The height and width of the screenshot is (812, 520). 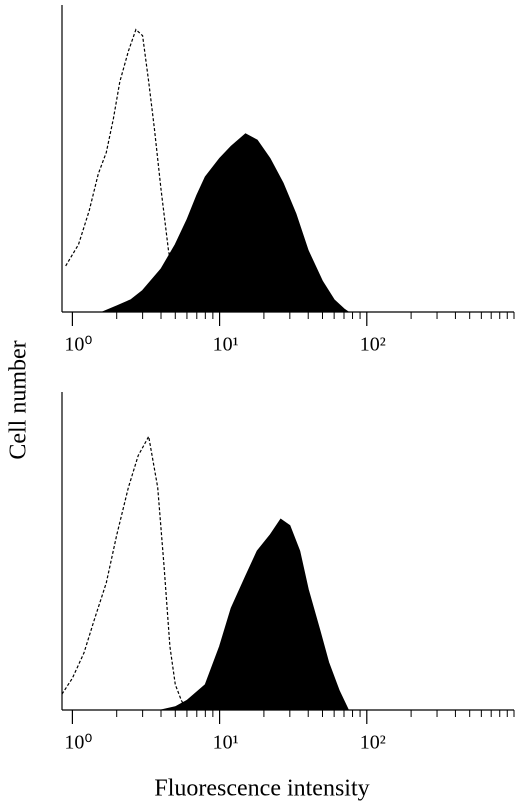 I want to click on dashed-histogram, so click(x=124, y=572).